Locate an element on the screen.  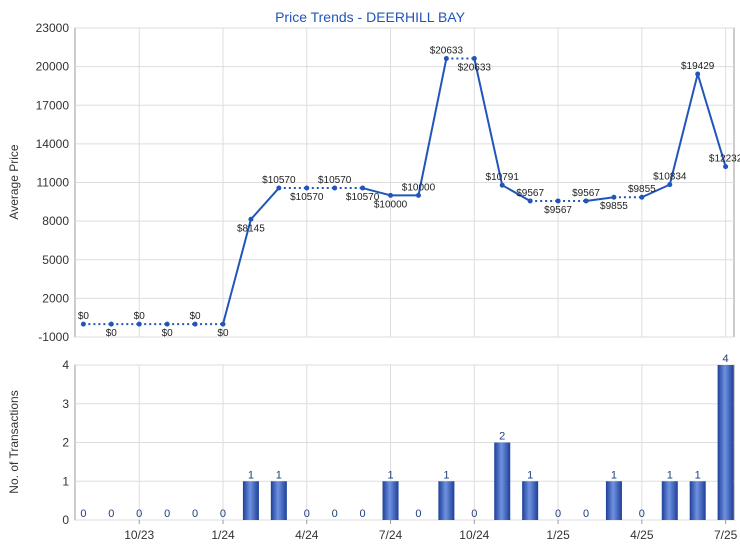
top-y-tick-label: 23000 is located at coordinates (53, 28).